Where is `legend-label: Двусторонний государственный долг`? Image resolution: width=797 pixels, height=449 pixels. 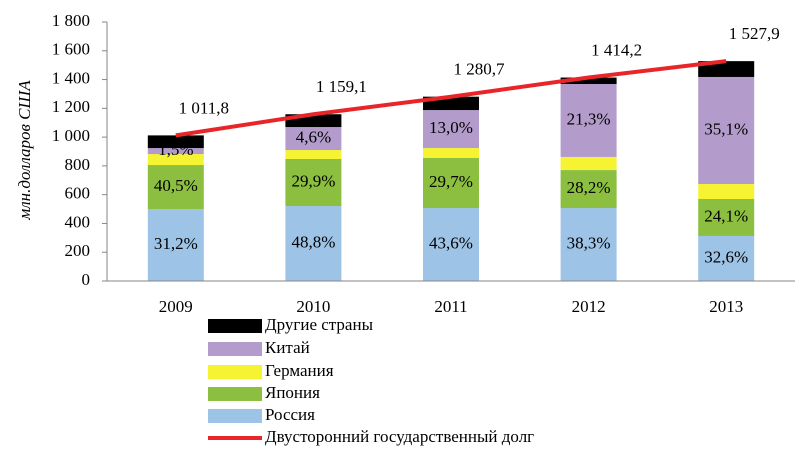
legend-label: Двусторонний государственный долг is located at coordinates (399, 436).